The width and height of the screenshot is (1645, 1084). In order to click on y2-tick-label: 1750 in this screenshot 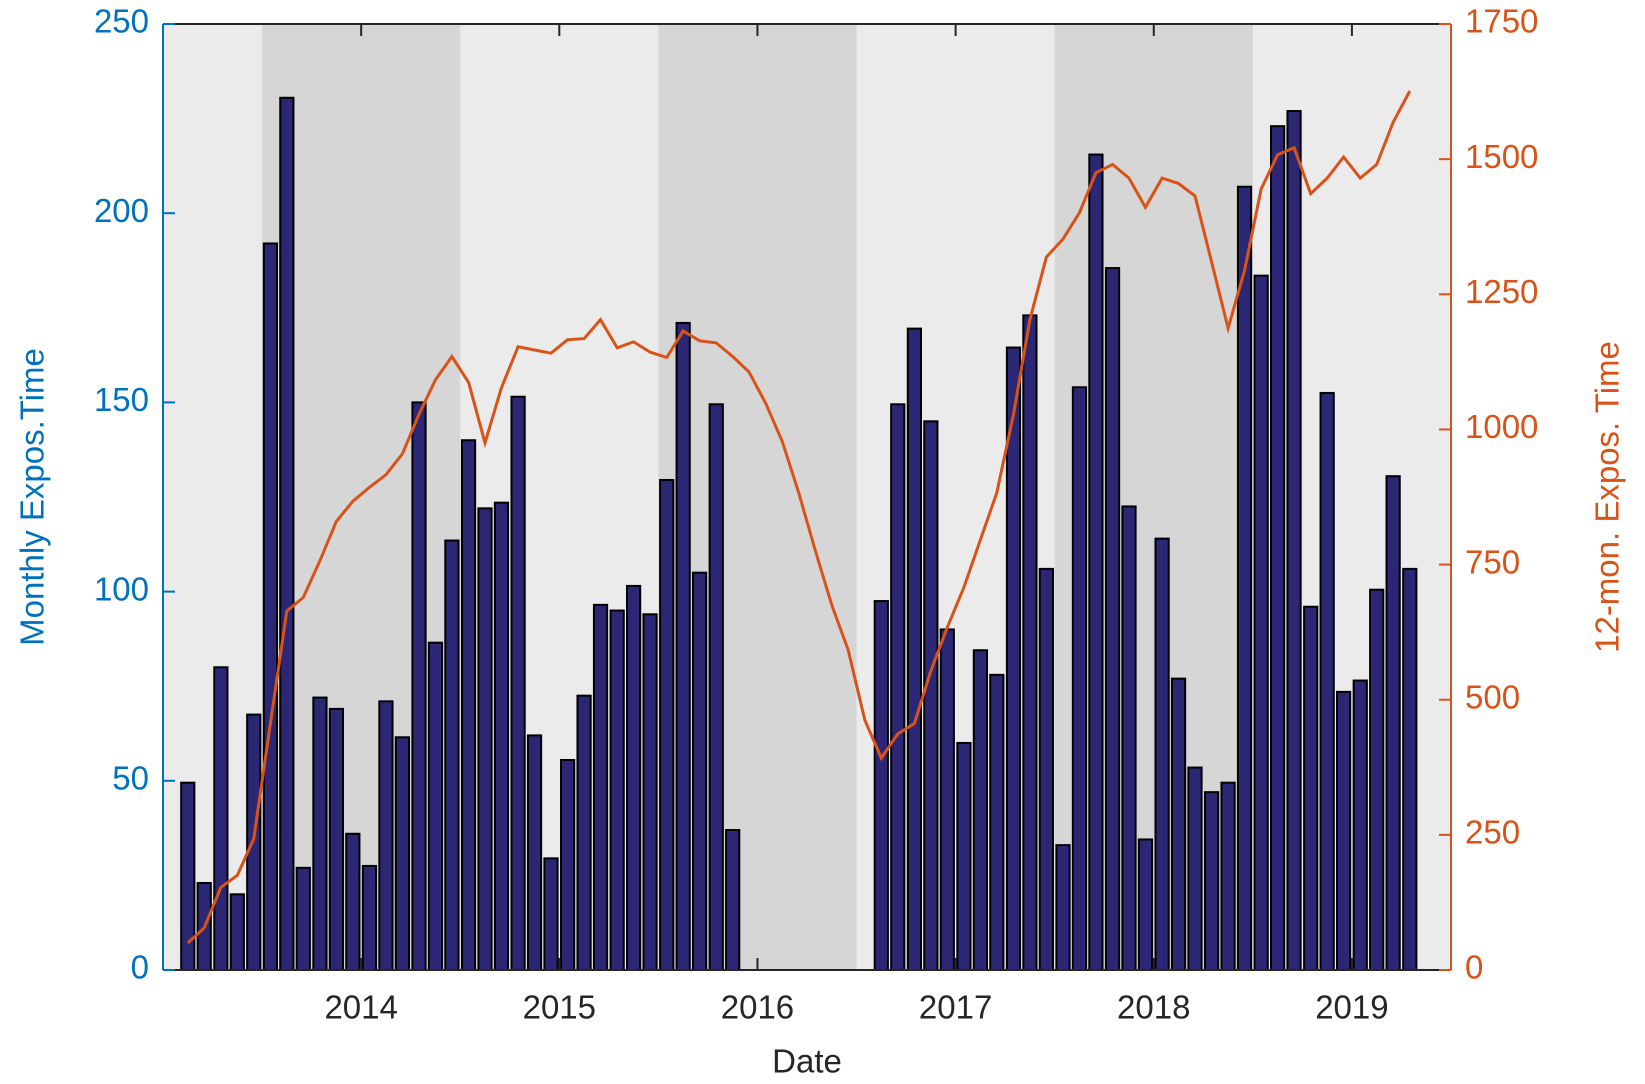, I will do `click(1501, 21)`.